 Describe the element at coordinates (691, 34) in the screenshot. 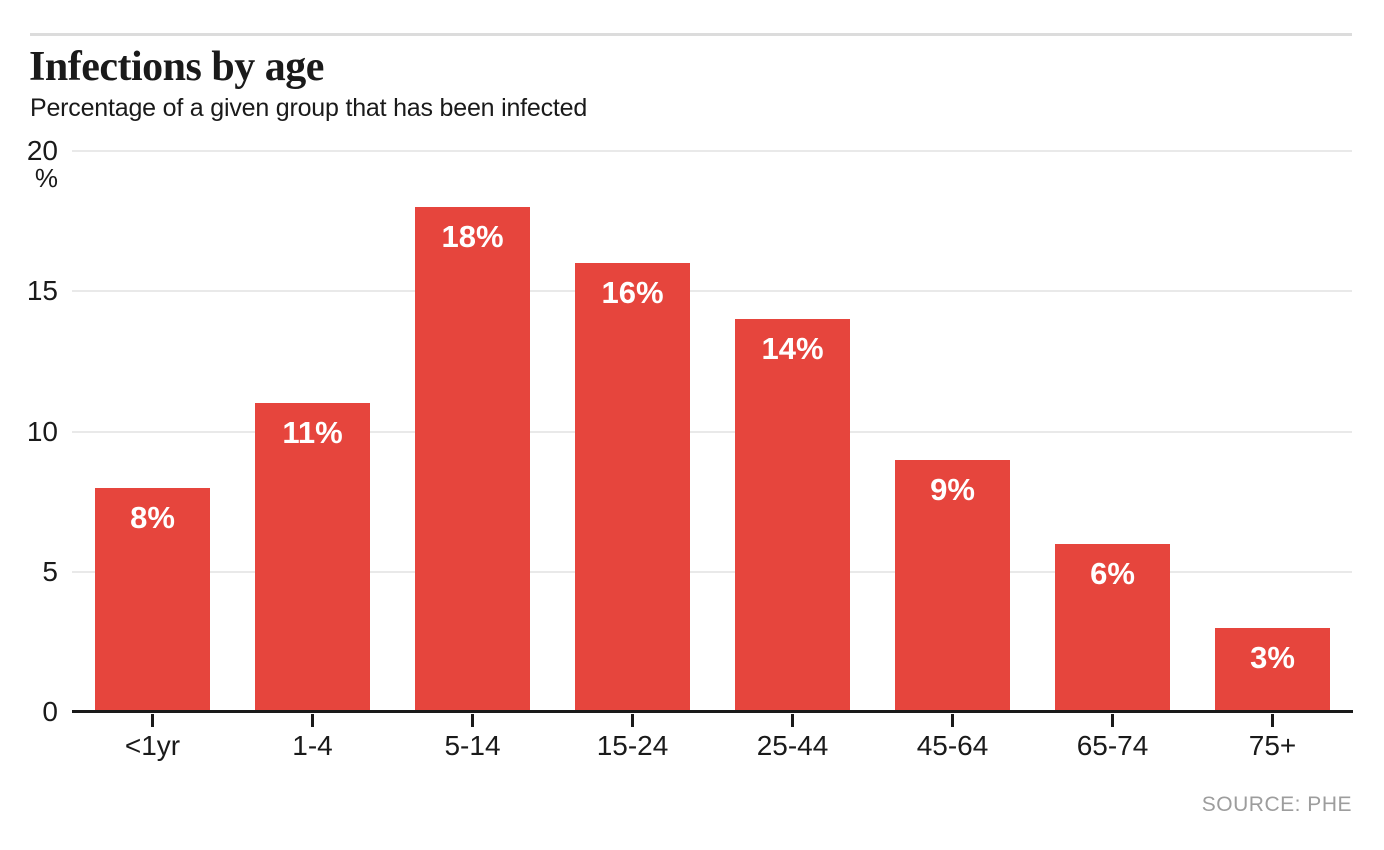

I see `header-rule` at that location.